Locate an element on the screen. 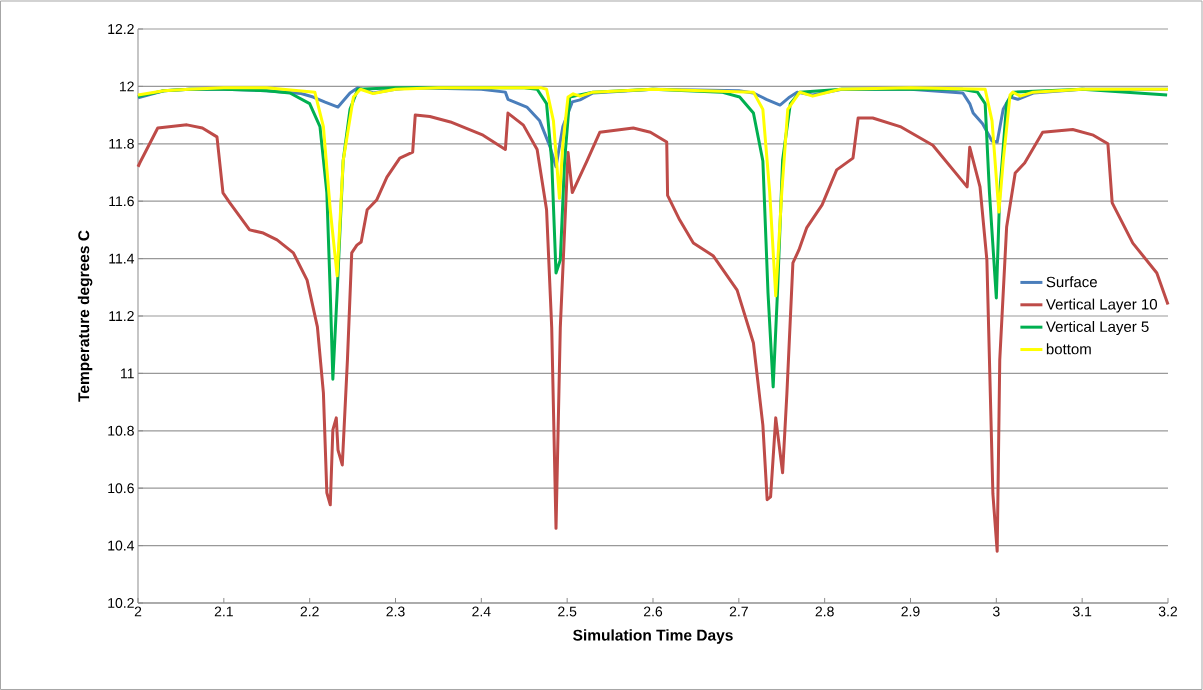 This screenshot has width=1203, height=690. x-axis-title: Simulation Time Days is located at coordinates (653, 636).